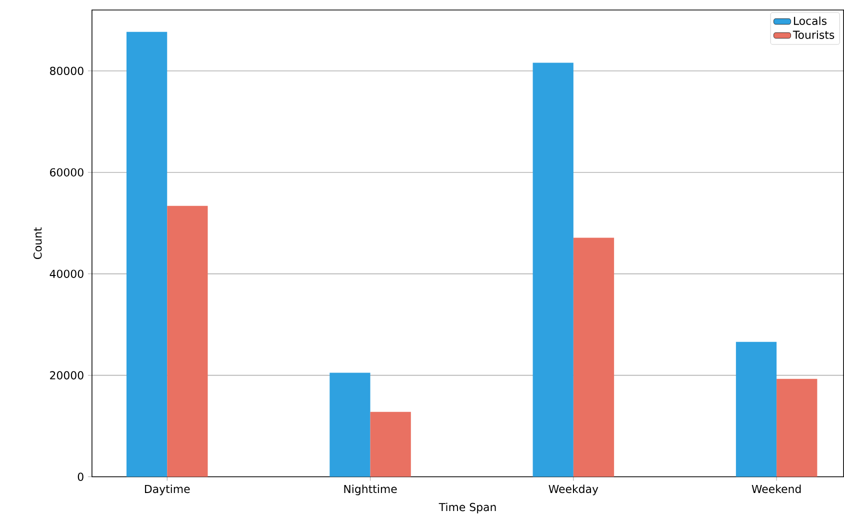 Image resolution: width=844 pixels, height=526 pixels. What do you see at coordinates (370, 490) in the screenshot?
I see `x-tick-label: Nighttime` at bounding box center [370, 490].